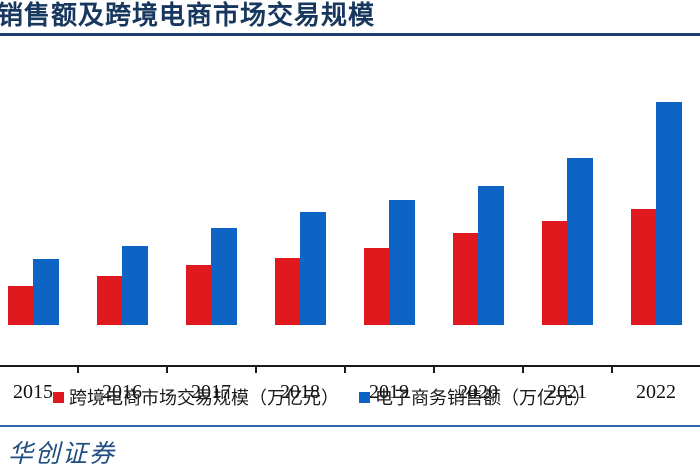 This screenshot has height=470, width=700. I want to click on bar-blue-2016, so click(135, 285).